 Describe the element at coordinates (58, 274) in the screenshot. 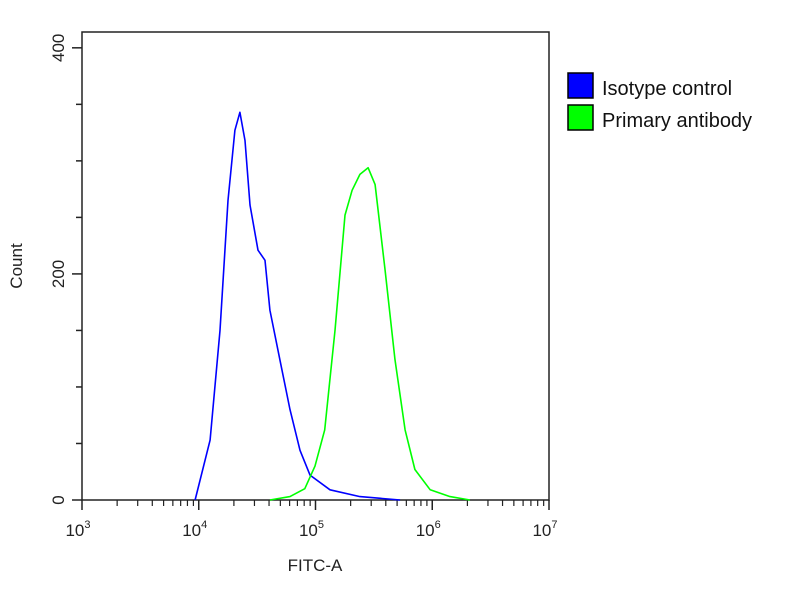

I see `y-tick-label: 200` at that location.